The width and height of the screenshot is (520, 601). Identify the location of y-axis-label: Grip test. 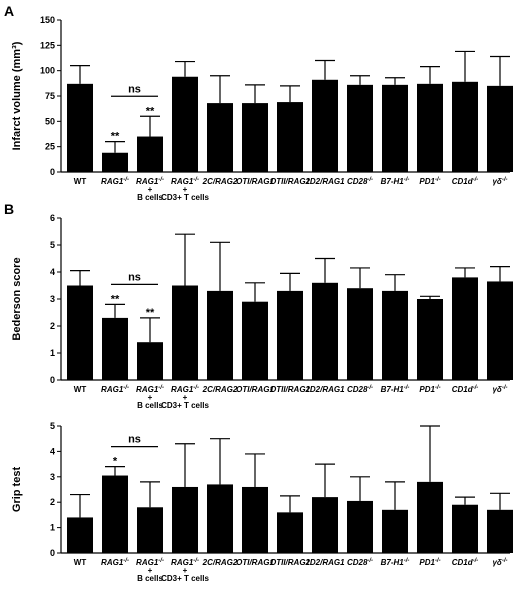
(17, 490).